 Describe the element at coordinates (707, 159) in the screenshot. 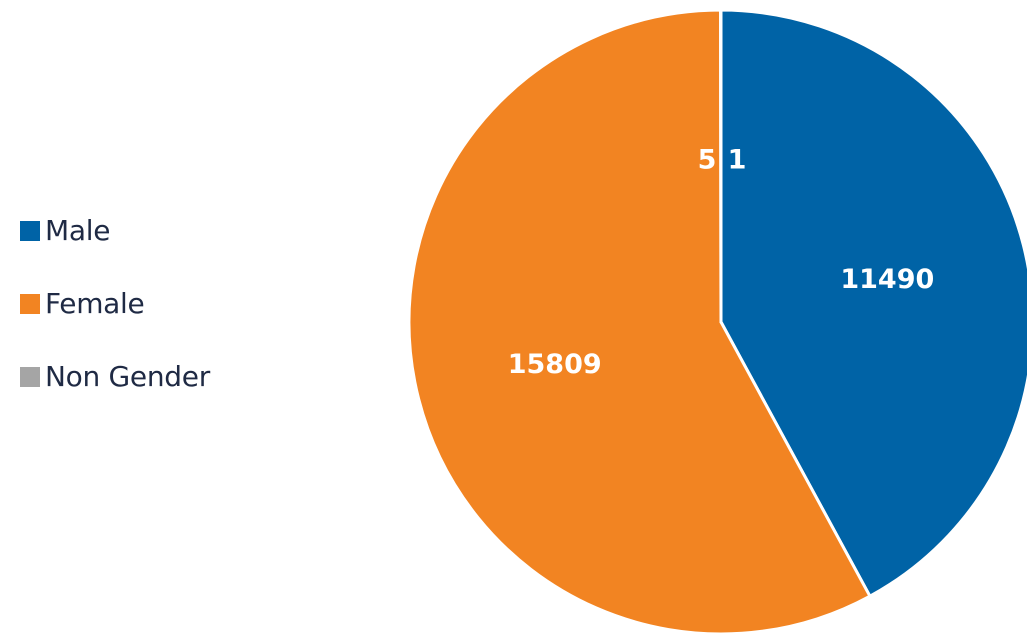

I see `pie-label-non-gender: 5` at that location.